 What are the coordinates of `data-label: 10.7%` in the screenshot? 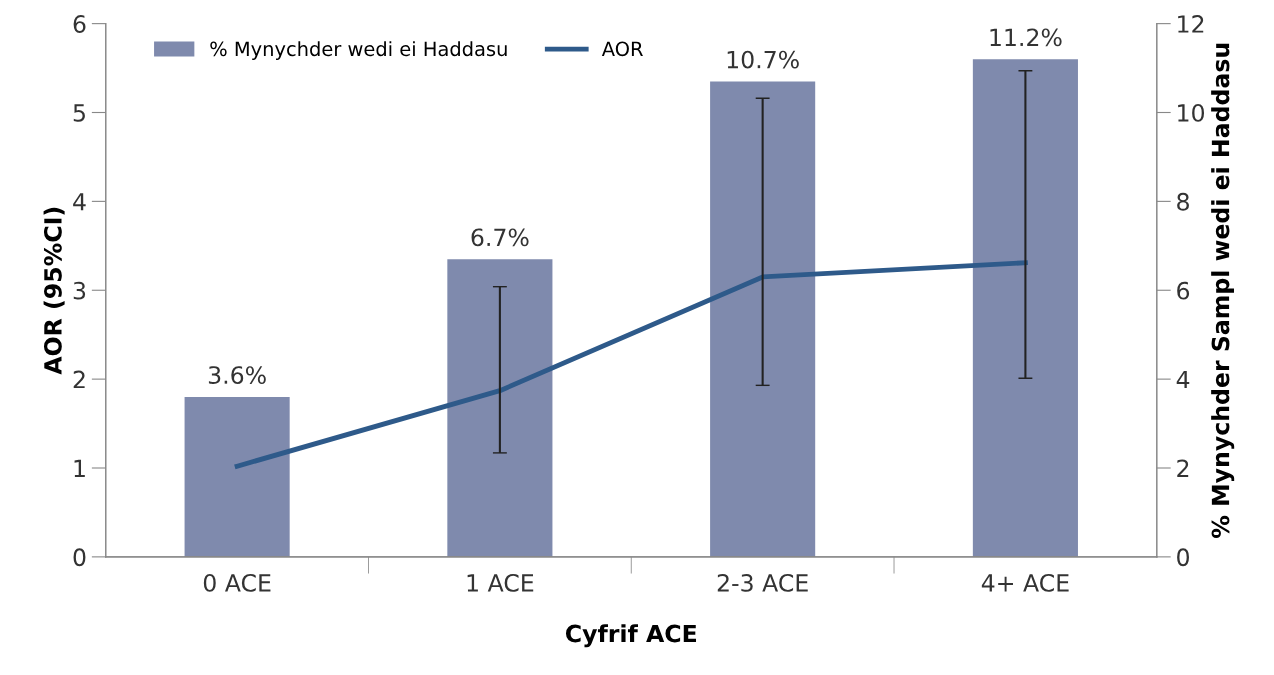 It's located at (763, 59).